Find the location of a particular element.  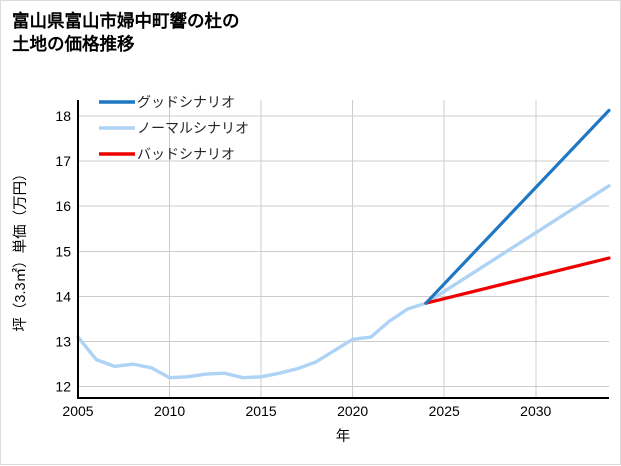

x-tick-label: 2025 is located at coordinates (444, 411).